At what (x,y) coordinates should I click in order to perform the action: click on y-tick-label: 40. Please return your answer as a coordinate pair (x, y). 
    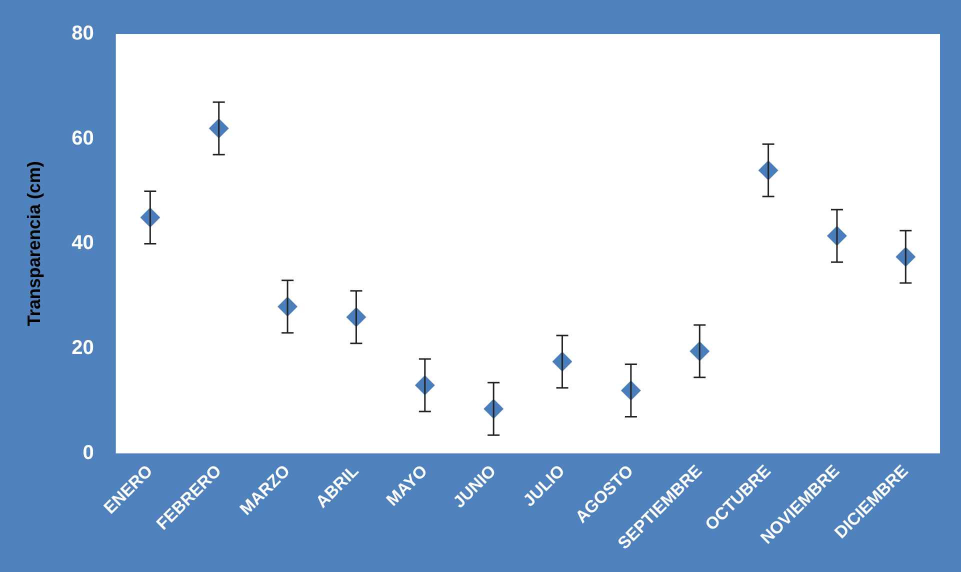
    Looking at the image, I should click on (83, 243).